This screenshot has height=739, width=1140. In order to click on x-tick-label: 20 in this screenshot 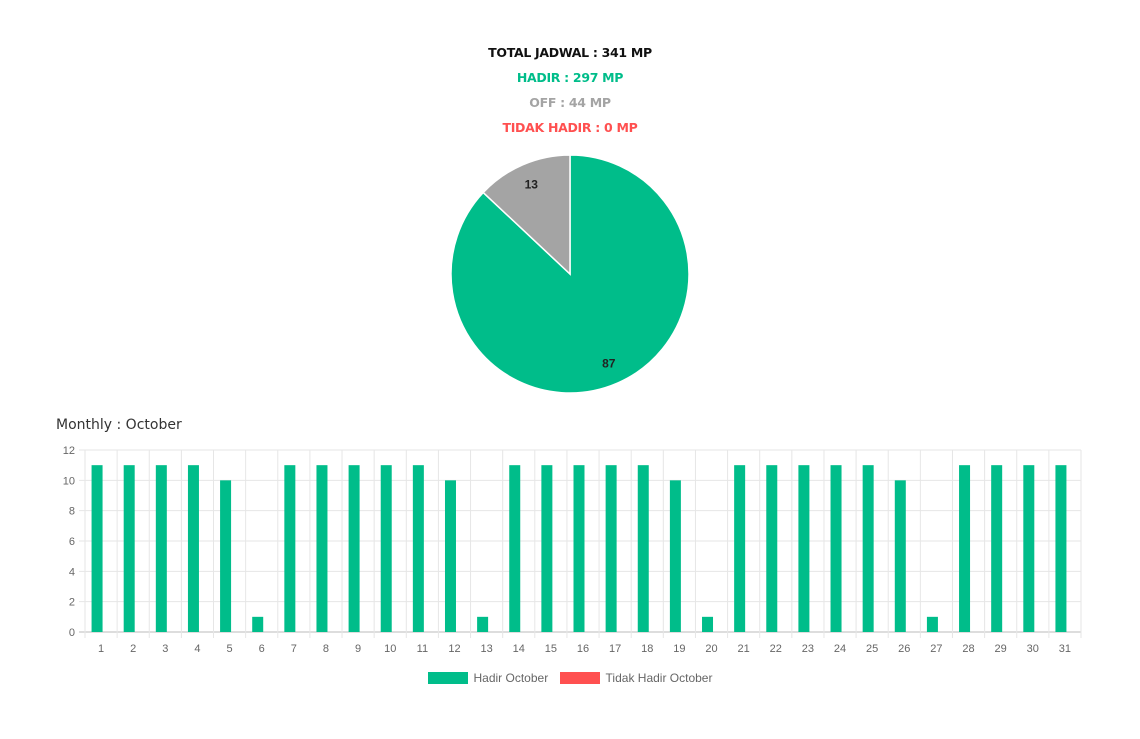, I will do `click(711, 649)`.